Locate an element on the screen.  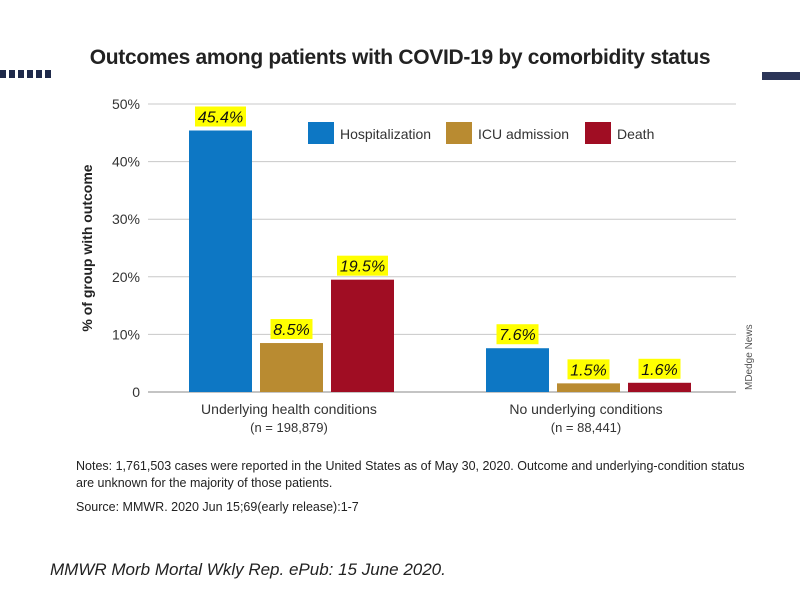
data-label: 8.5% is located at coordinates (291, 330).